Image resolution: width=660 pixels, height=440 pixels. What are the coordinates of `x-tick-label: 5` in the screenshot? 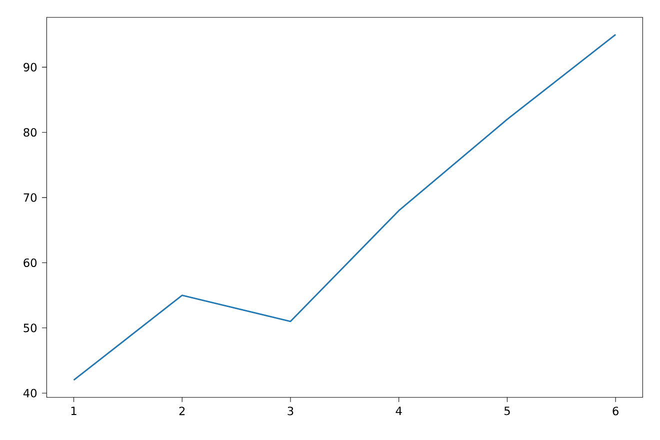 It's located at (507, 411).